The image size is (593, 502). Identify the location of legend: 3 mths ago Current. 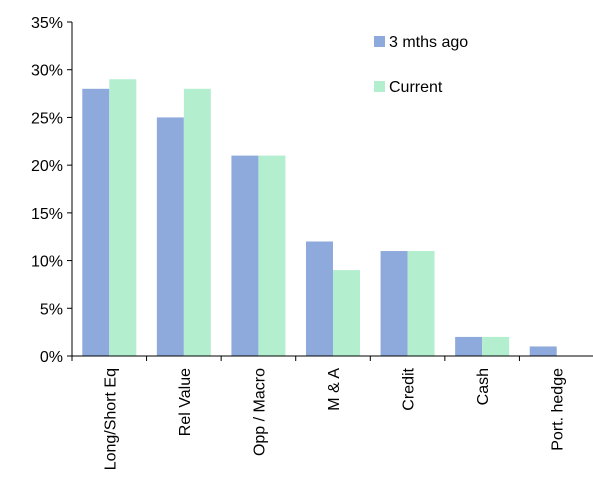
(421, 65).